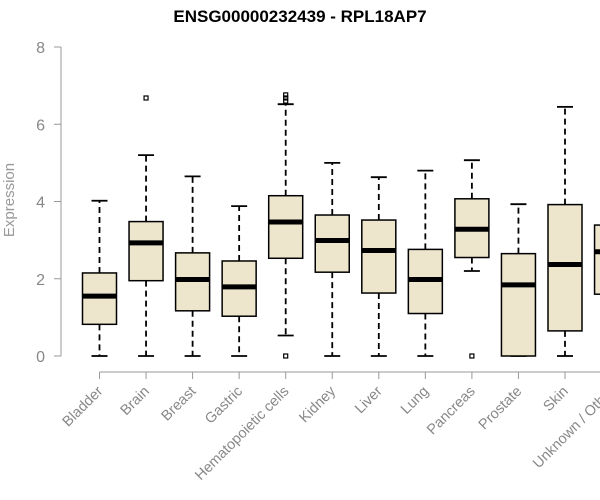  What do you see at coordinates (369, 400) in the screenshot?
I see `x-tick-label: Liver` at bounding box center [369, 400].